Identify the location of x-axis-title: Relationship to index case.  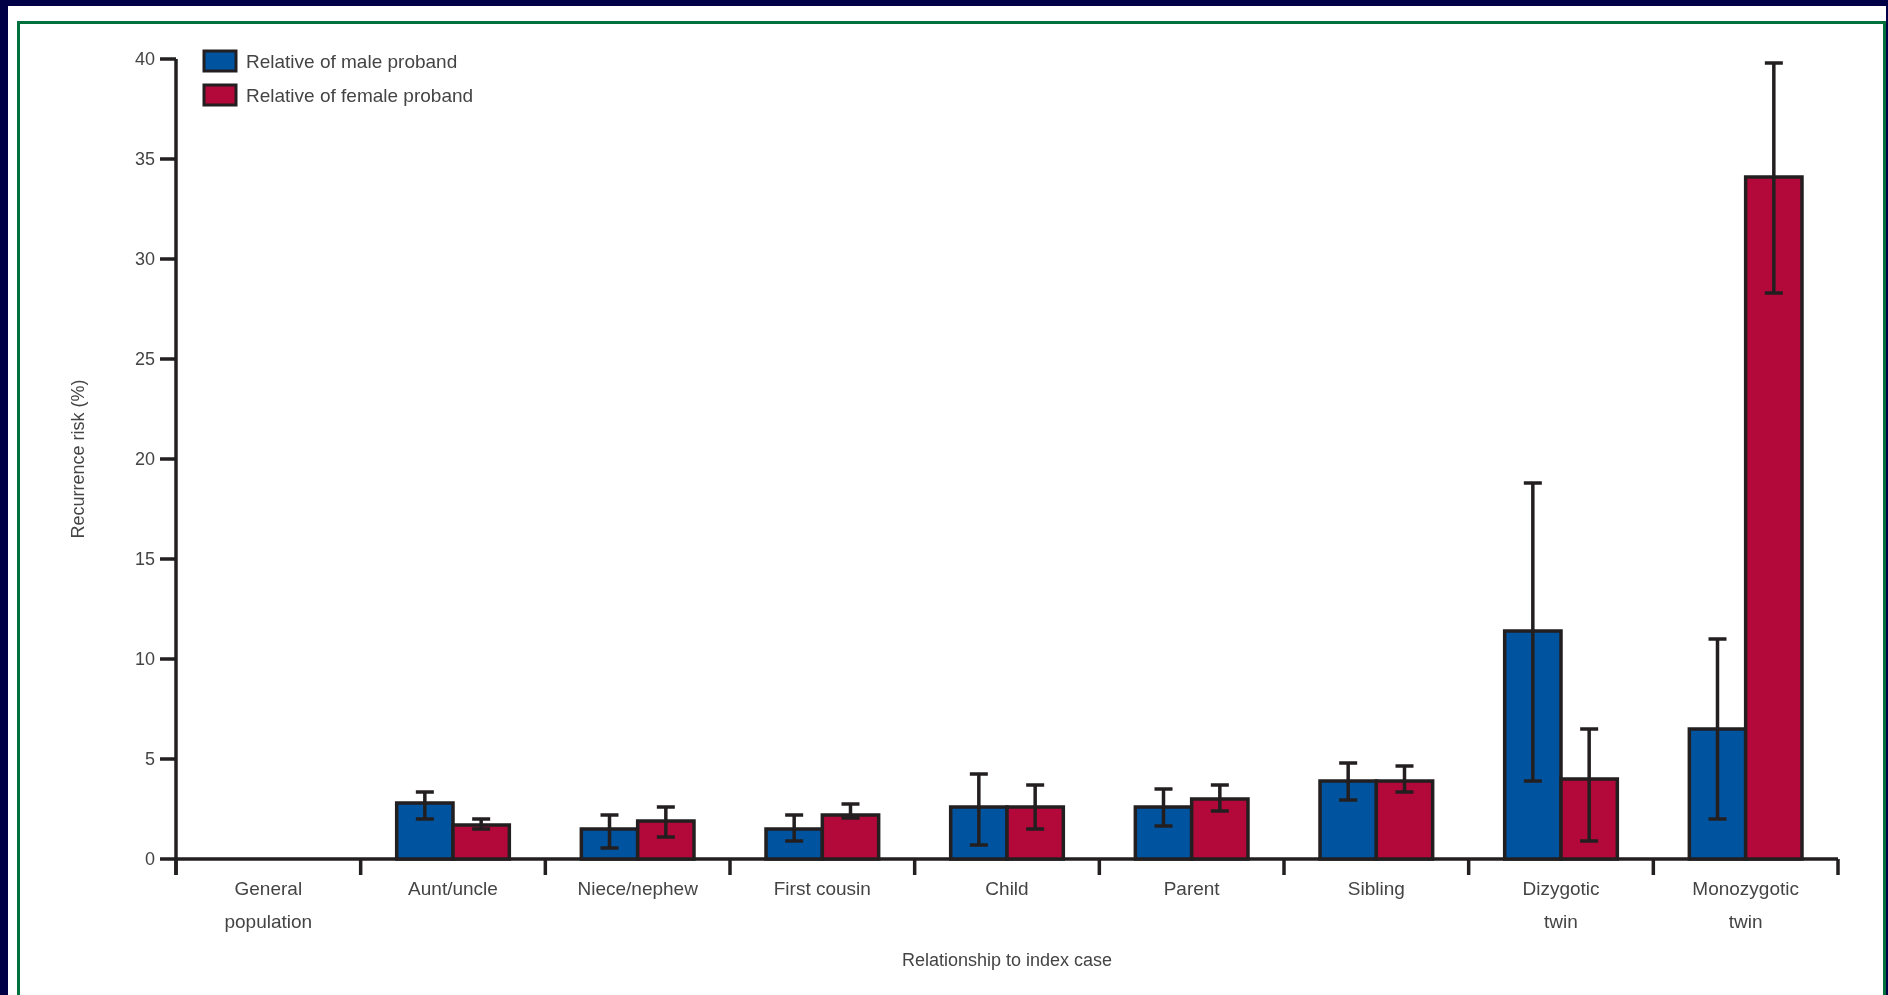
(1007, 960).